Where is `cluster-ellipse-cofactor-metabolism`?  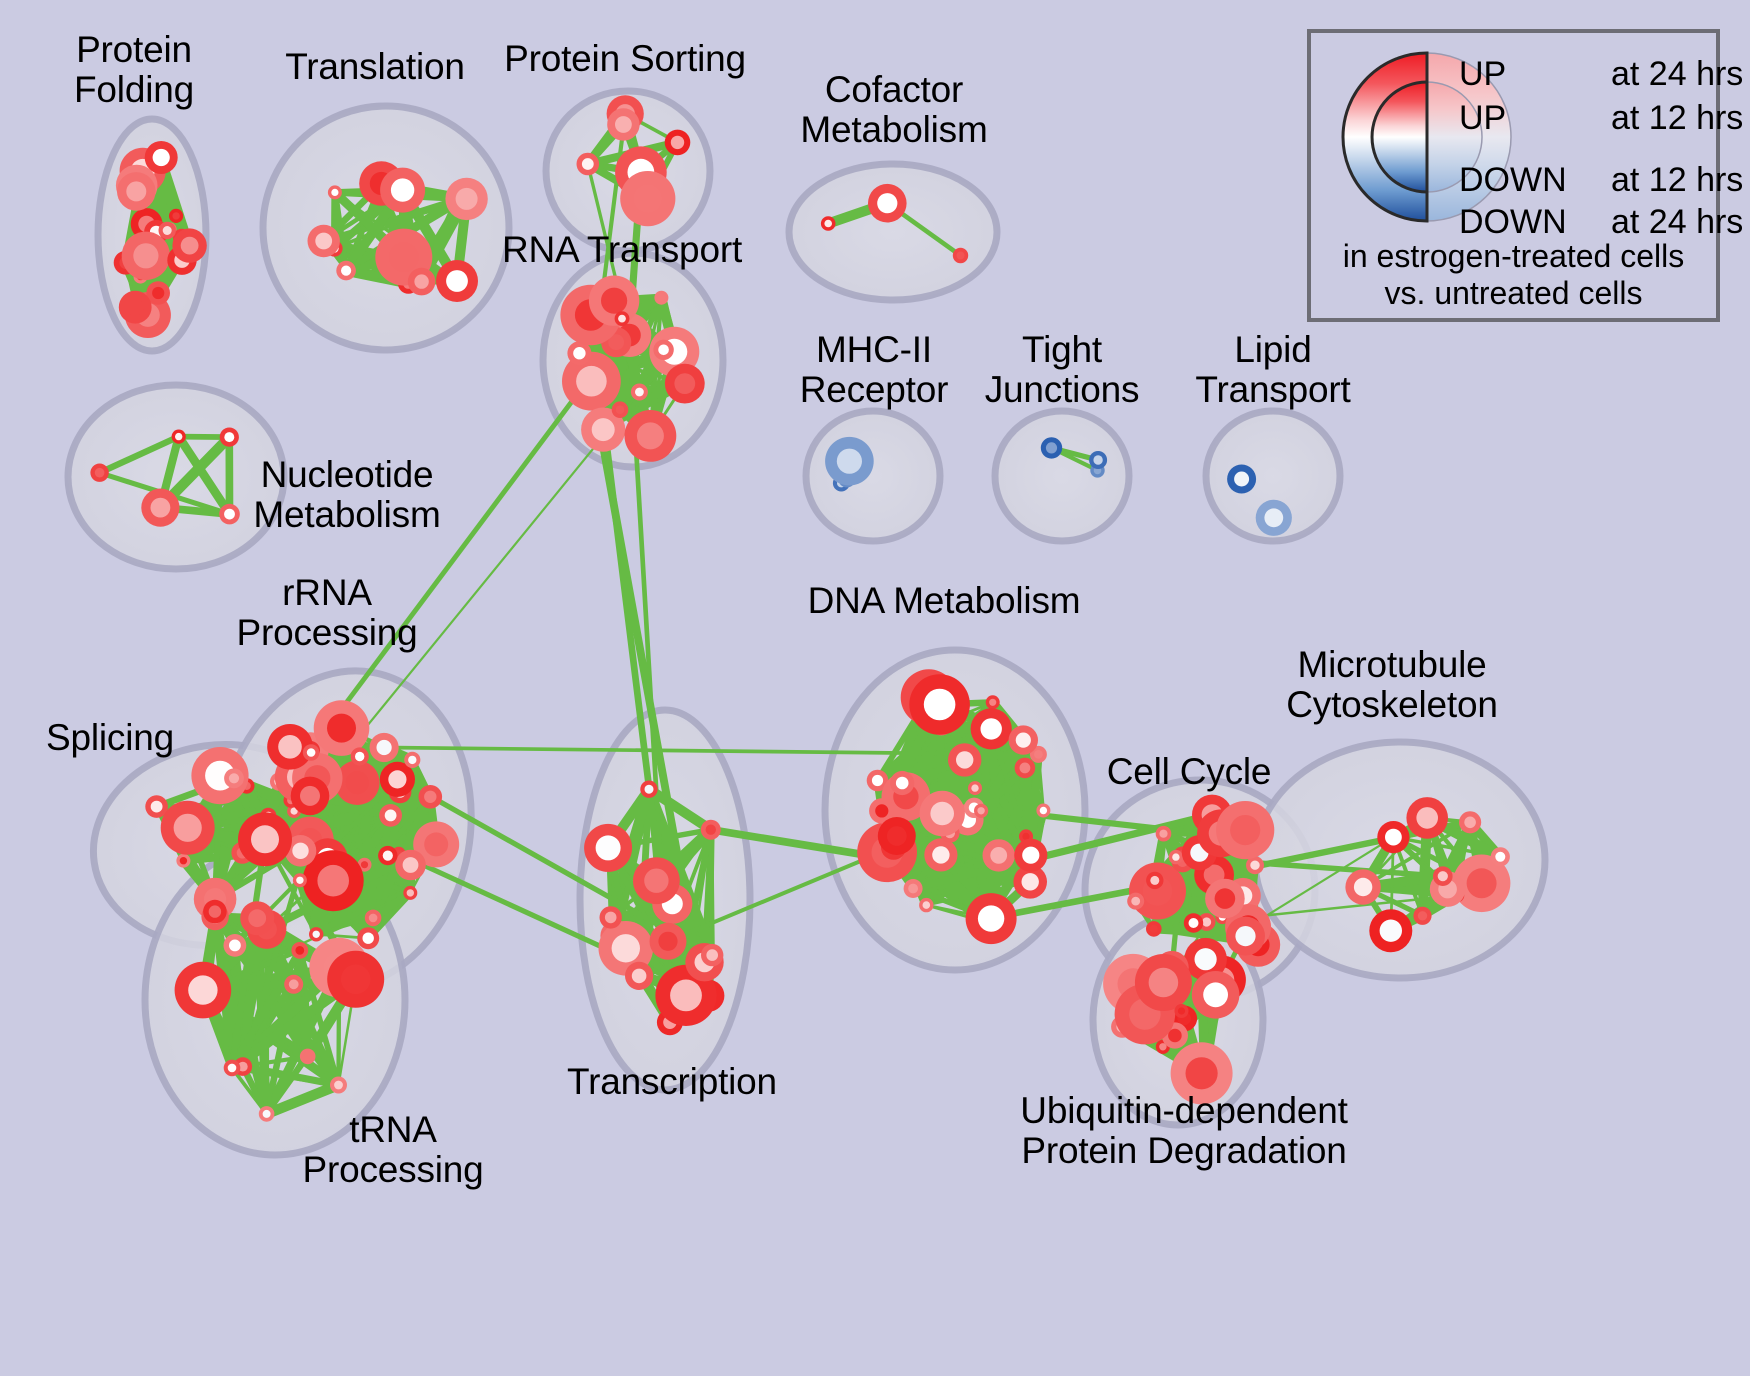
cluster-ellipse-cofactor-metabolism is located at coordinates (893, 232).